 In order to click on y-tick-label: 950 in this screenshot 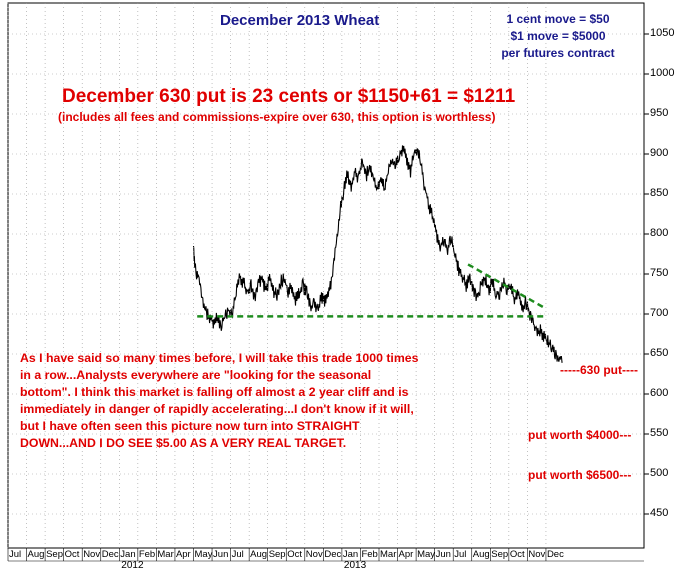, I will do `click(659, 113)`.